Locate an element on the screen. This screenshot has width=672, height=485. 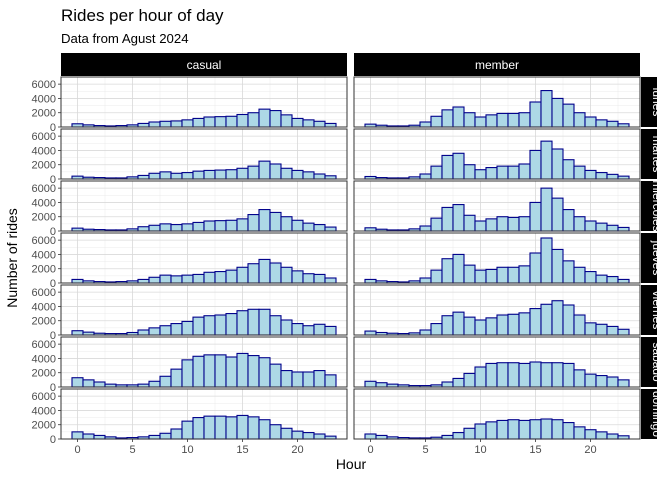
facet-strip-lunes is located at coordinates (649, 102).